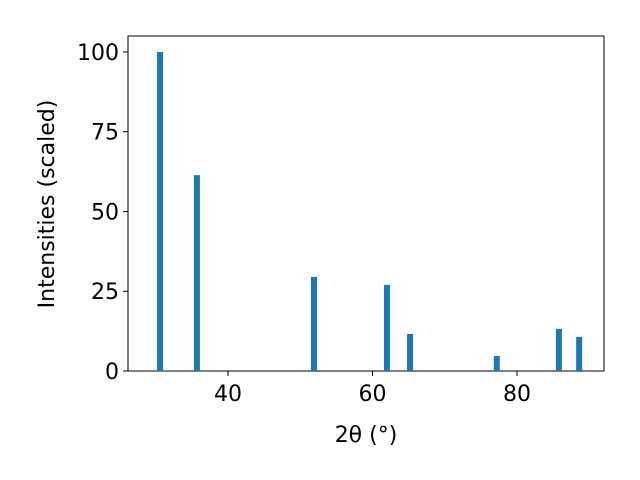 This screenshot has height=480, width=640. I want to click on y-tick-label: 25, so click(105, 292).